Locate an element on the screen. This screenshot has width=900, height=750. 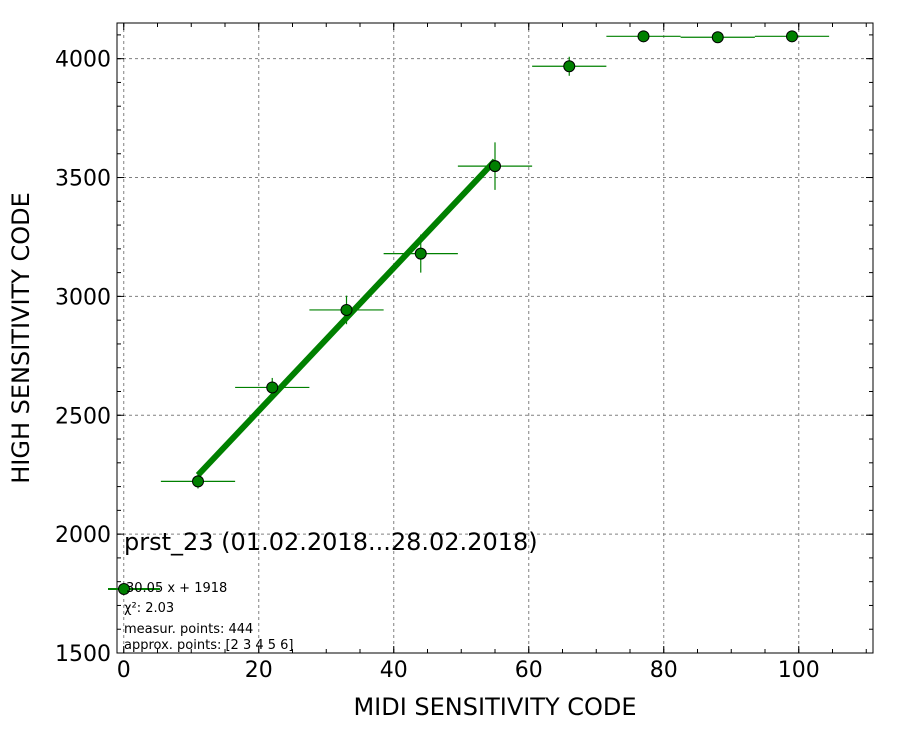
x-tick-label: 20 is located at coordinates (259, 670).